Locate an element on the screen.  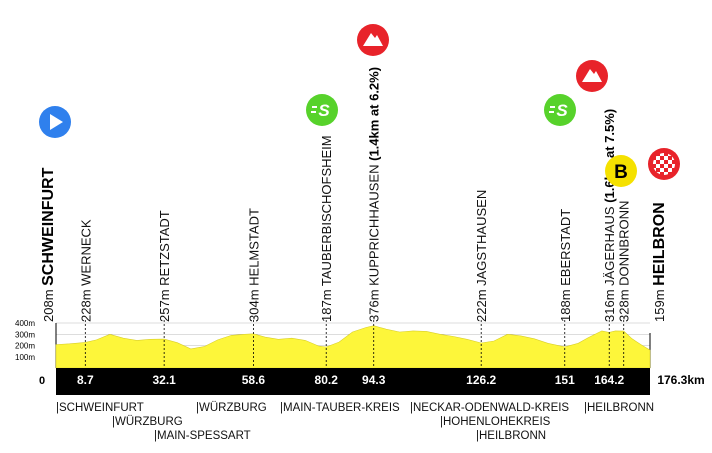
waypoint-label: 188m EBERSTADT is located at coordinates (565, 265).